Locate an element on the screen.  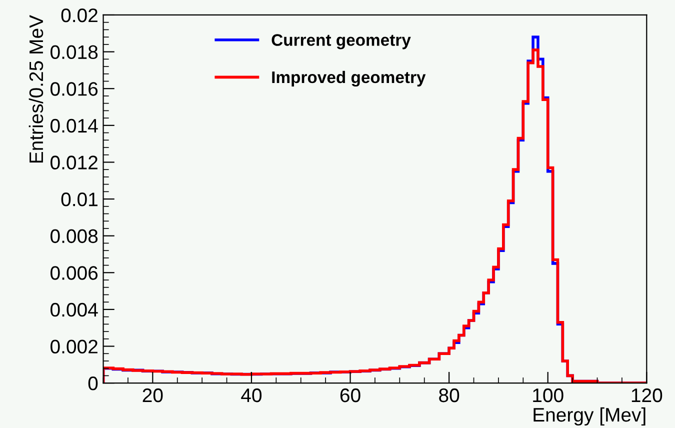
legend-label: Current geometry is located at coordinates (341, 42).